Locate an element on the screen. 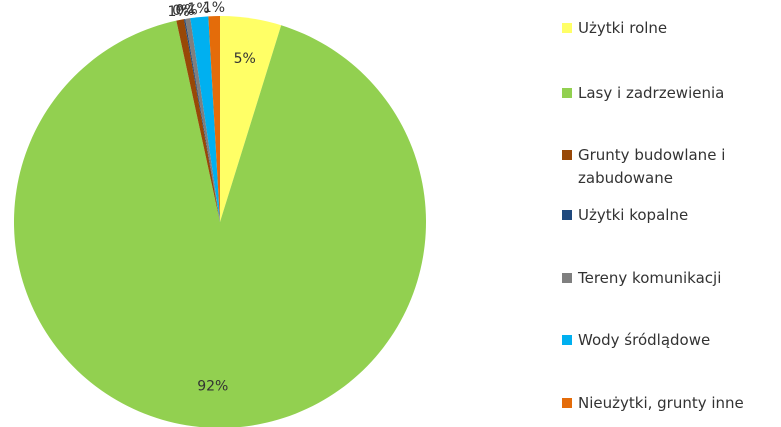 Image resolution: width=781 pixels, height=427 pixels. legend-item: Wody śródlądowe is located at coordinates (670, 340).